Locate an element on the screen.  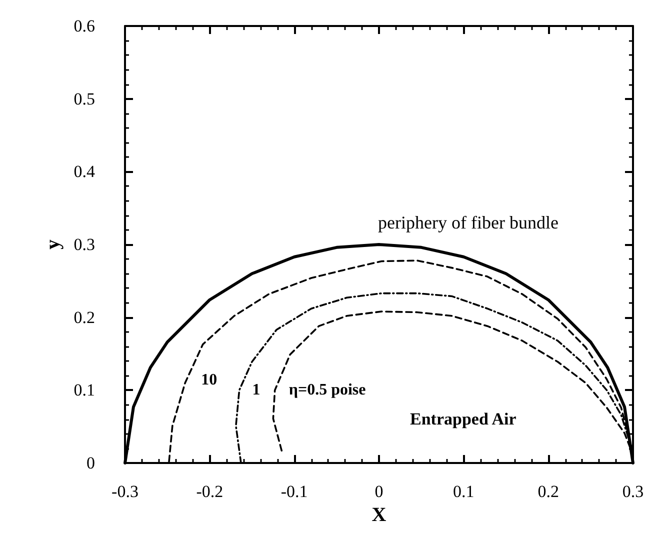
y-tick-label: 0.2 is located at coordinates (84, 317).